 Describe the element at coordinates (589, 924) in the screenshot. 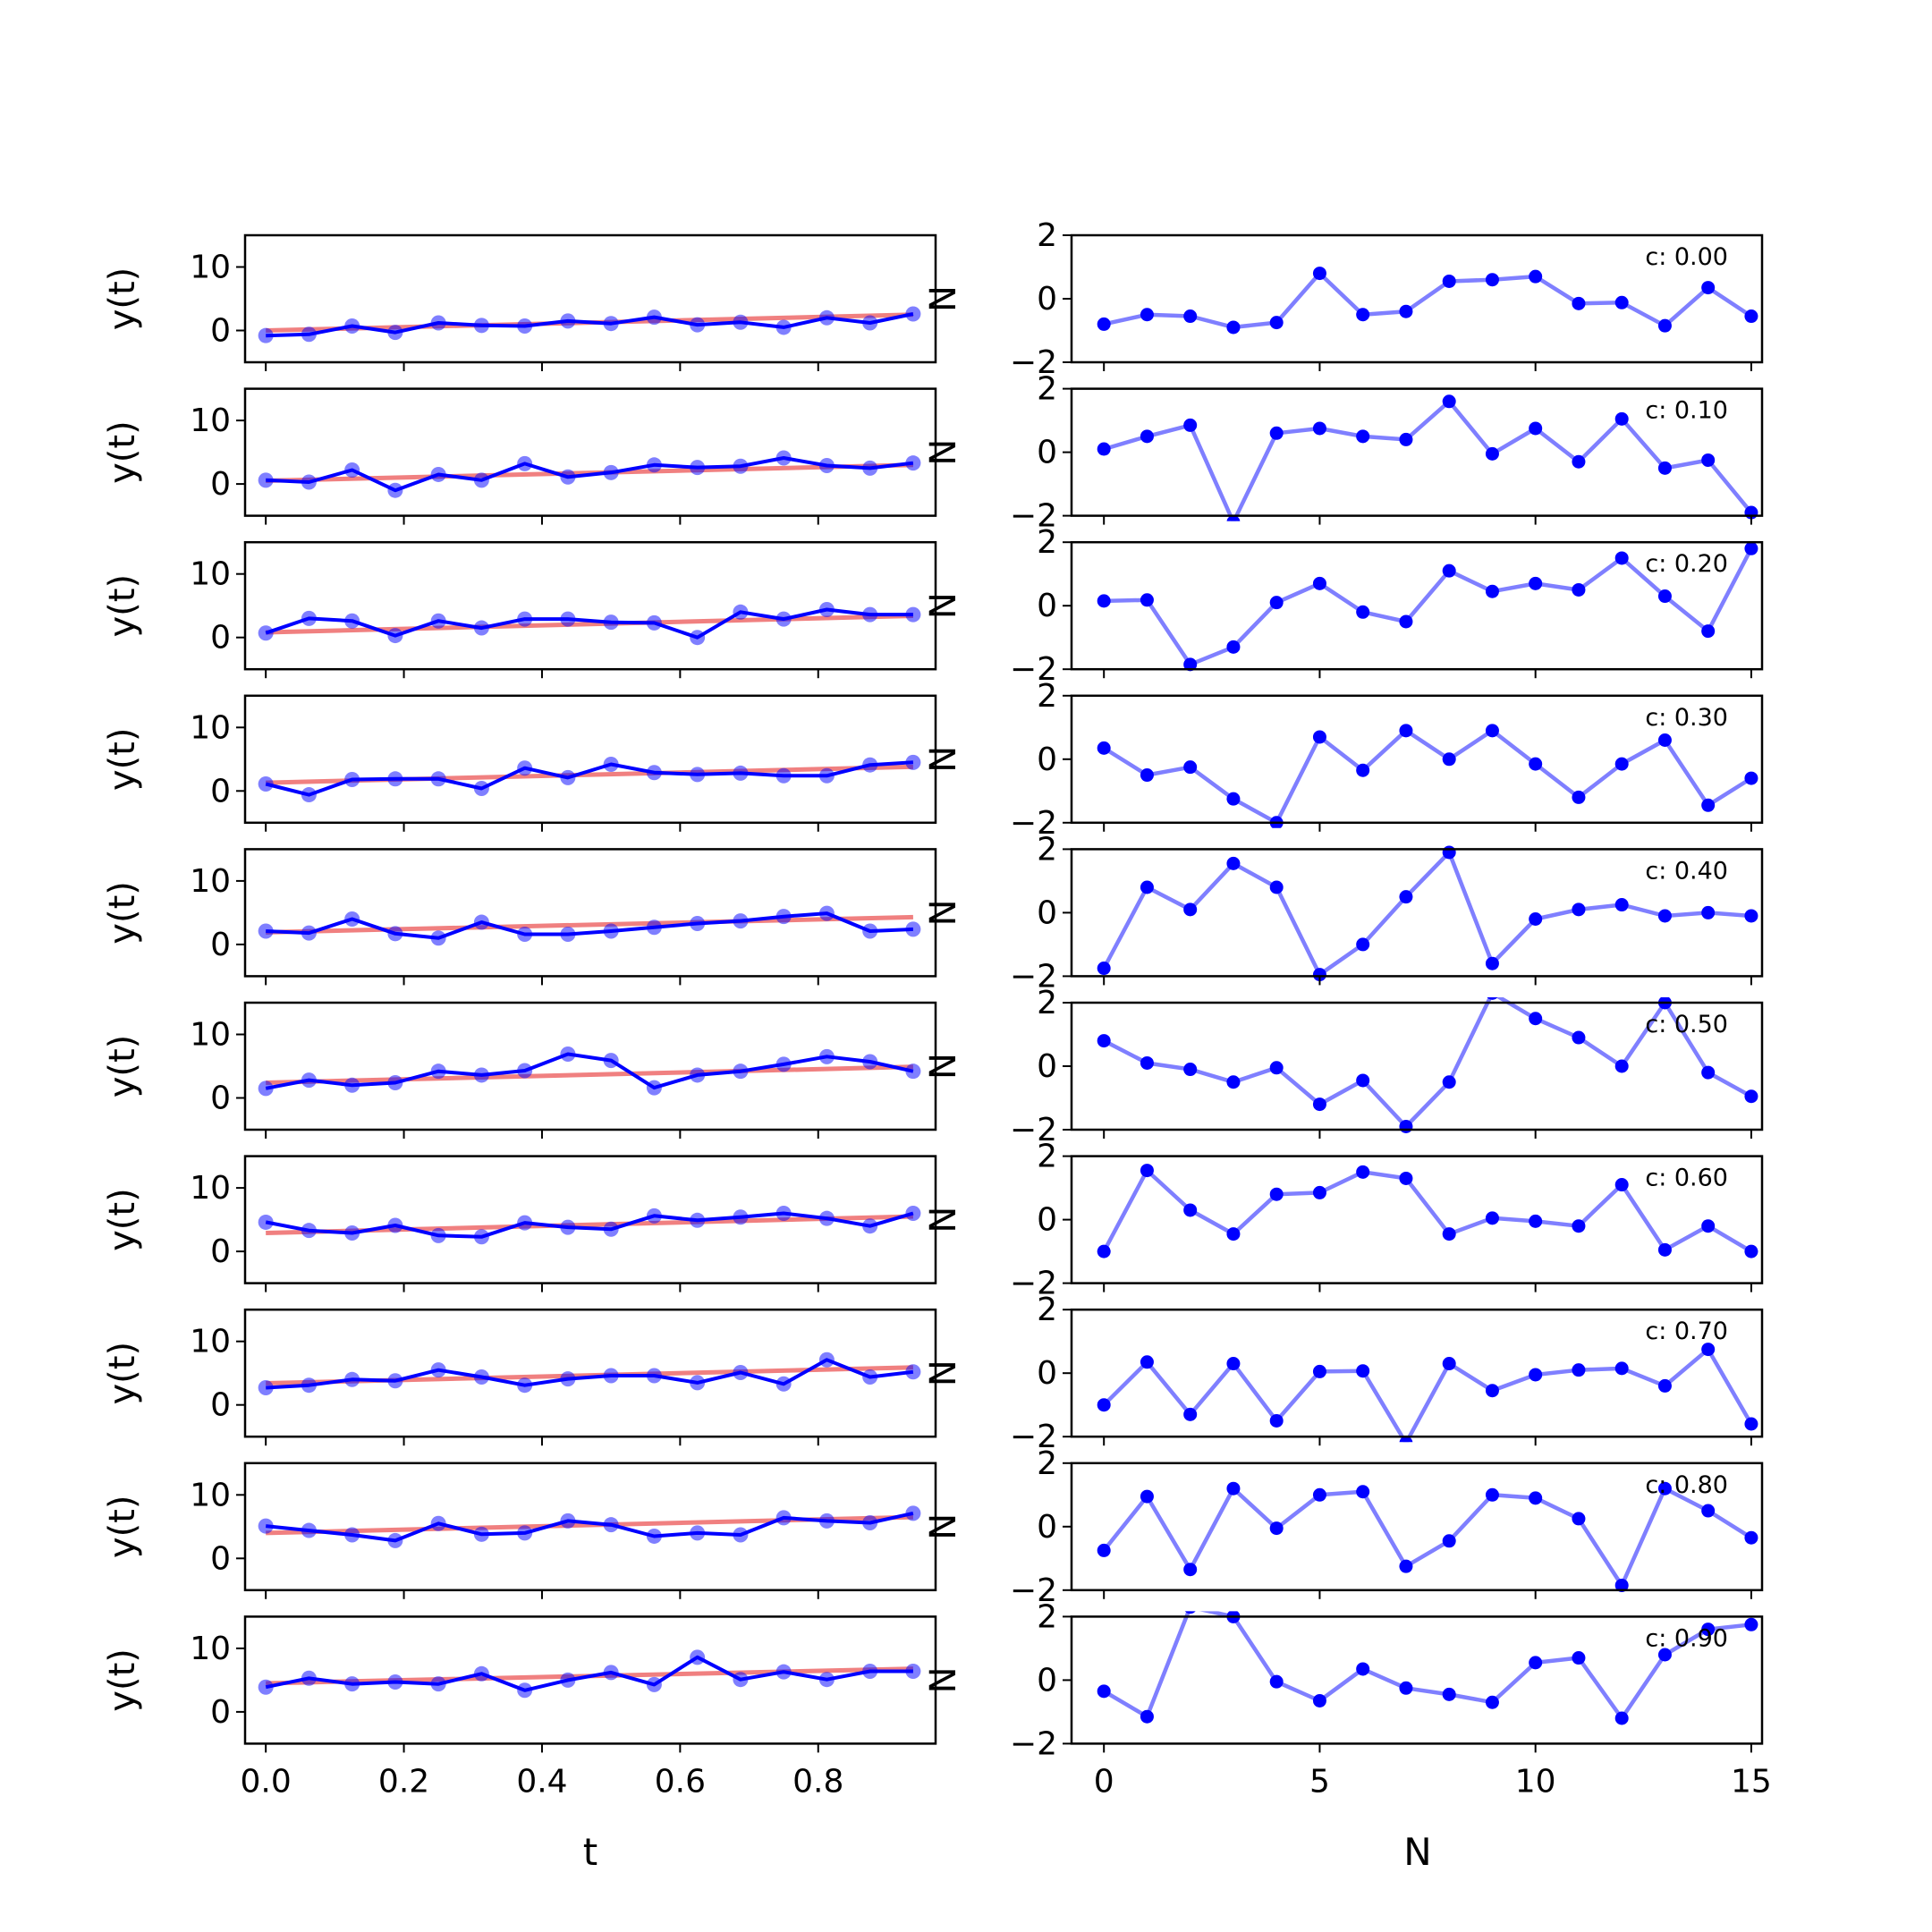

I see `trend-line` at that location.